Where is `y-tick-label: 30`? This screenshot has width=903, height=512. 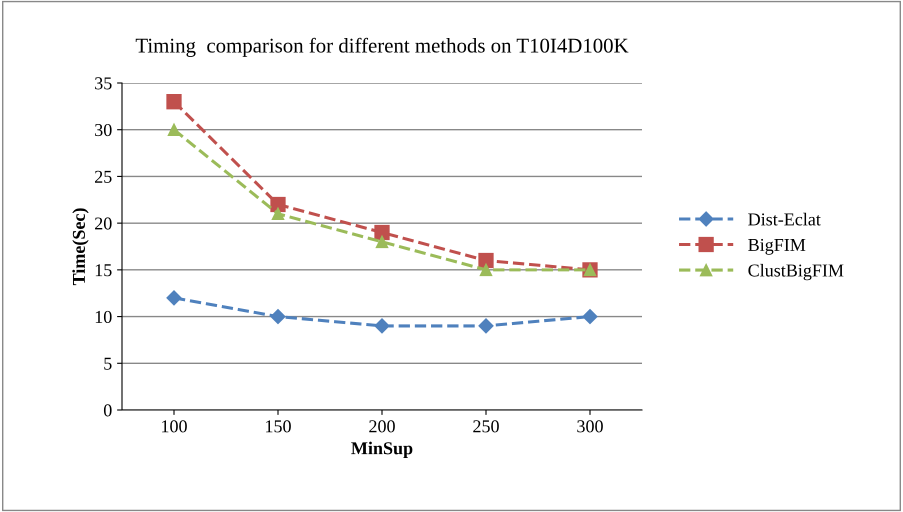
y-tick-label: 30 is located at coordinates (103, 130).